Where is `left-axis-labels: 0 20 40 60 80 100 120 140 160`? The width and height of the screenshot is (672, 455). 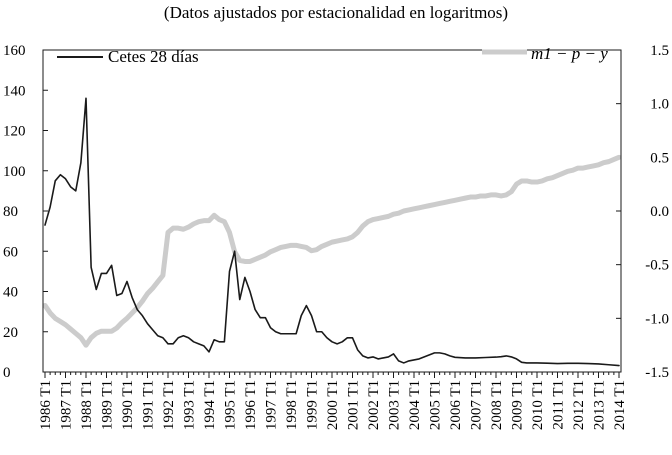 left-axis-labels: 0 20 40 60 80 100 120 140 160 is located at coordinates (14, 212).